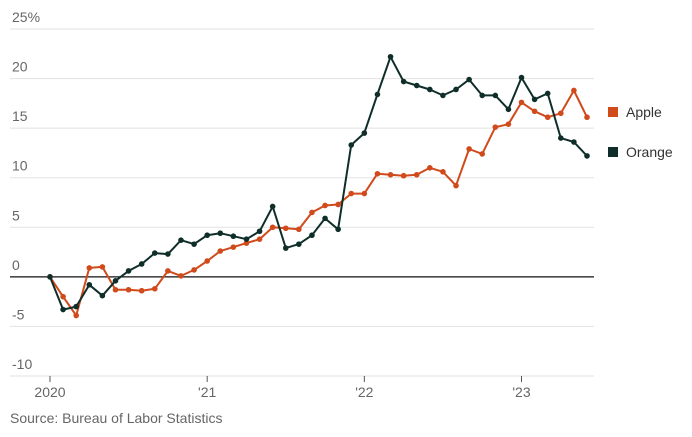 The width and height of the screenshot is (692, 437). I want to click on y-tick-label: 5, so click(16, 215).